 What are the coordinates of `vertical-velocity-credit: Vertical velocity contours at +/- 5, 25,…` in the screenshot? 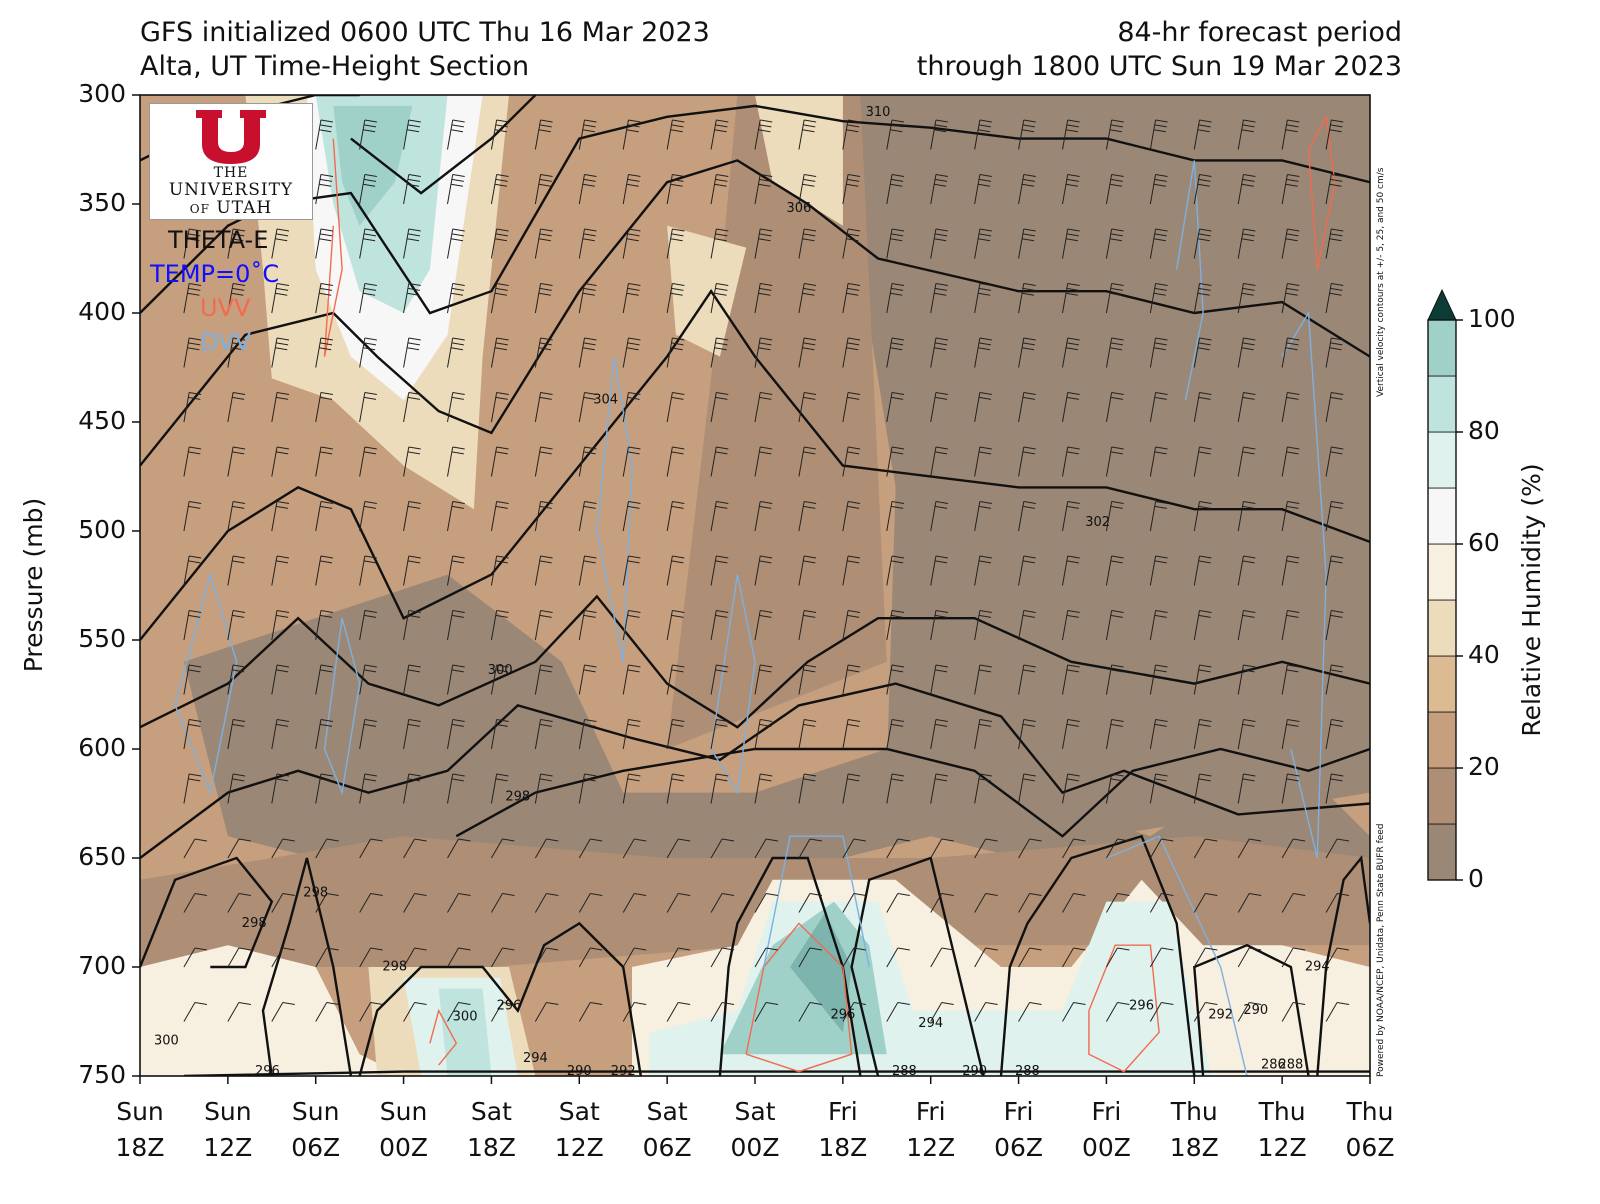 It's located at (1381, 282).